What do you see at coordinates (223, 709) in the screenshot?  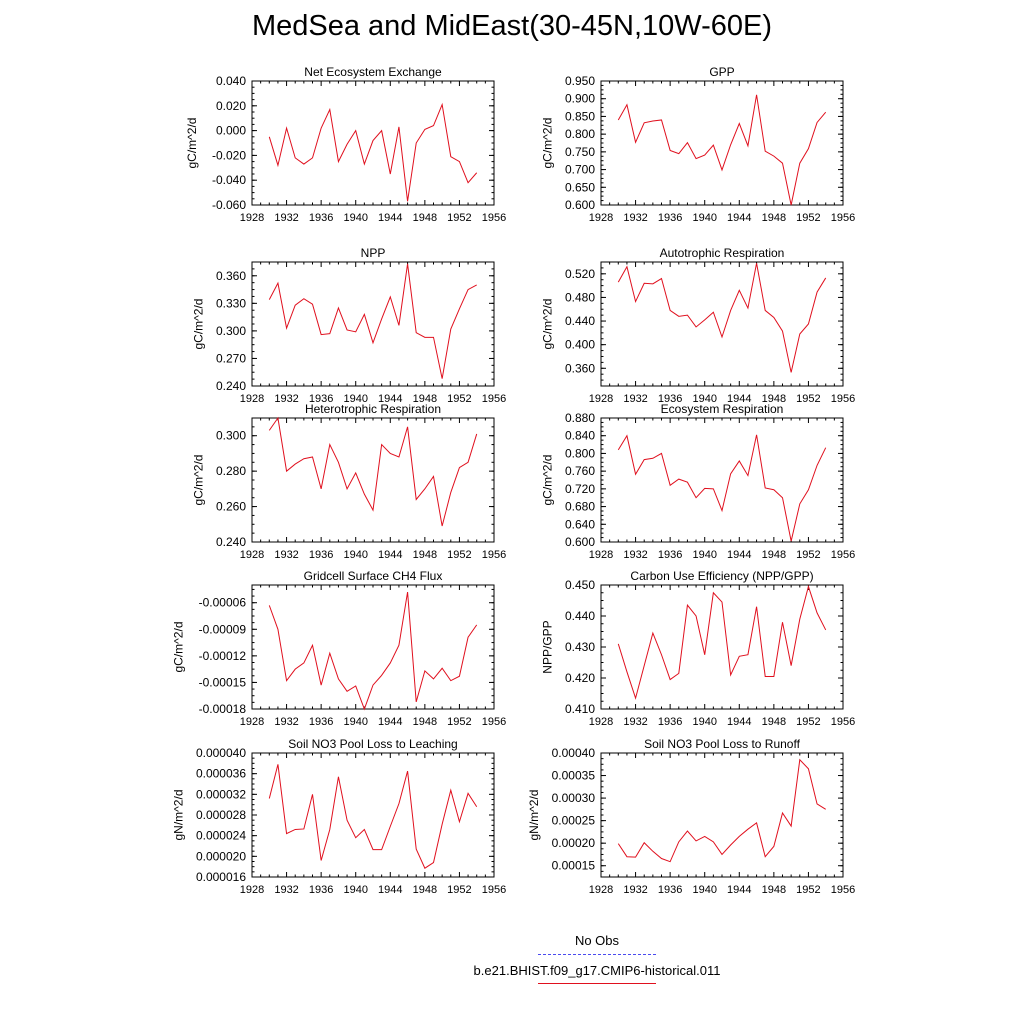 I see `y-tick-label: -0.00018` at bounding box center [223, 709].